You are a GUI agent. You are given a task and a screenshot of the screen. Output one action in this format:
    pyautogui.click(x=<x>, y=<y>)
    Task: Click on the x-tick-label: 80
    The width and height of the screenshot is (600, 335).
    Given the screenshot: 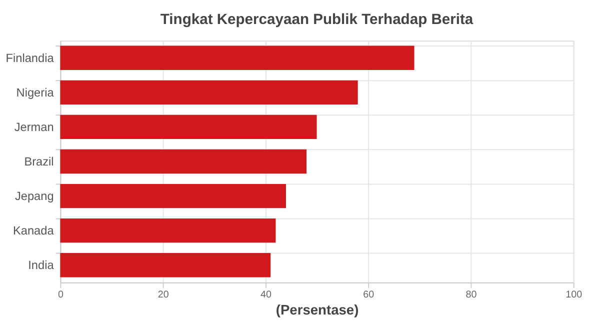 What is the action you would take?
    pyautogui.click(x=472, y=295)
    